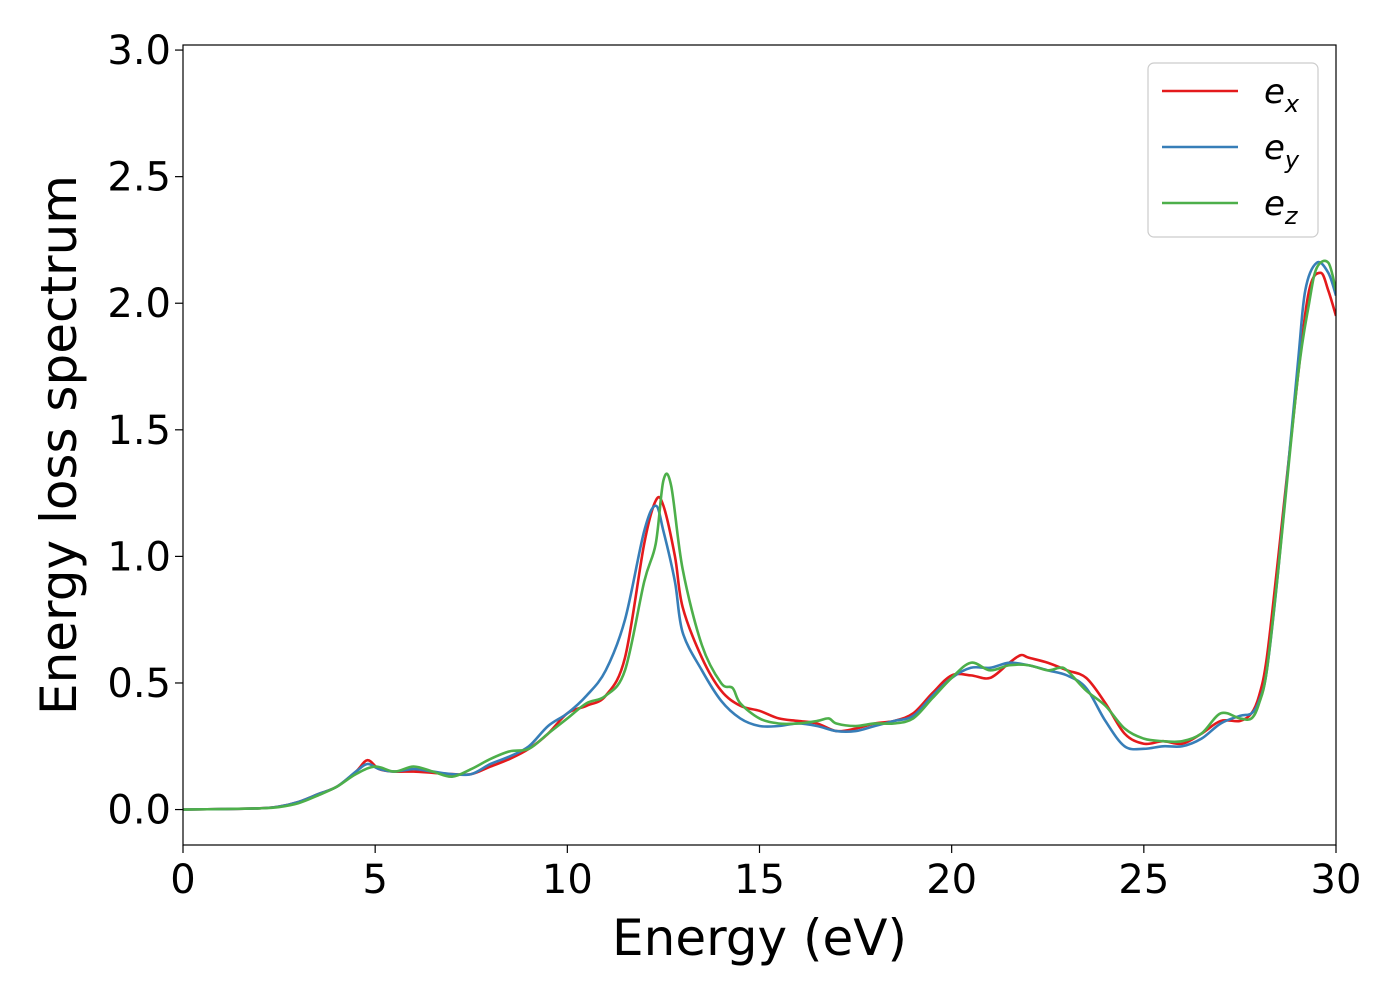 The width and height of the screenshot is (1400, 1000). What do you see at coordinates (59, 445) in the screenshot?
I see `y-axis-label: Energy loss spectrum` at bounding box center [59, 445].